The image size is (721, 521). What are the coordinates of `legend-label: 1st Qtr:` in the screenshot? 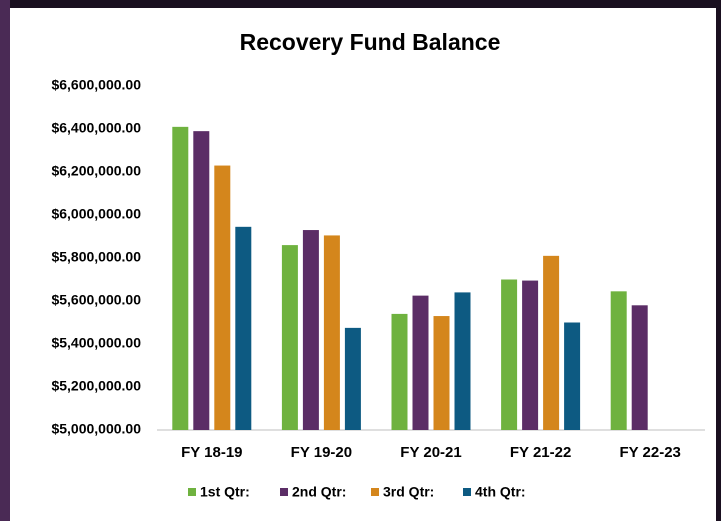 It's located at (225, 492).